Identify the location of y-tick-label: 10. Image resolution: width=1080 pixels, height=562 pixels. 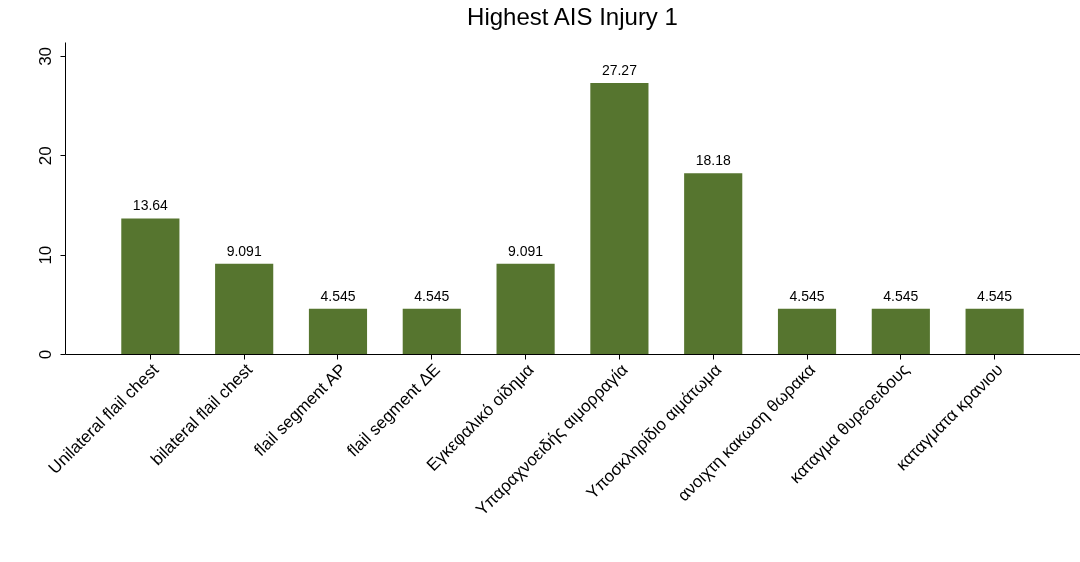
(45, 255).